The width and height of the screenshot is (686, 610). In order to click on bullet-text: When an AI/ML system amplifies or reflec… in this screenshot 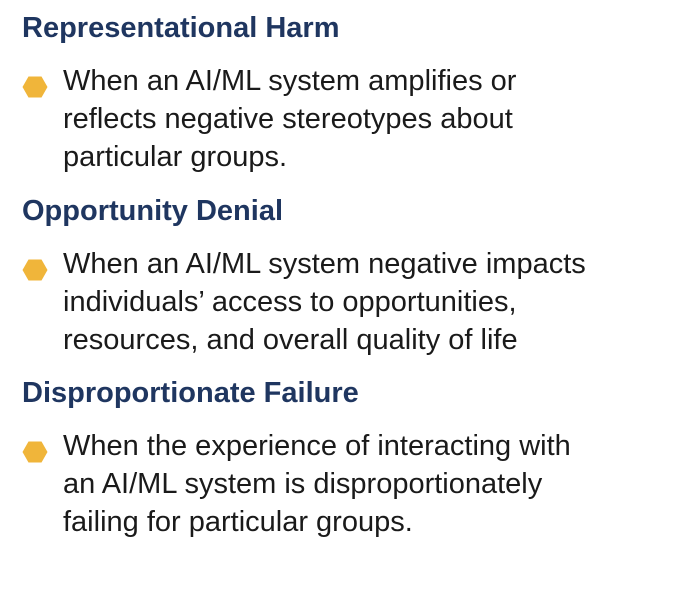, I will do `click(290, 119)`.